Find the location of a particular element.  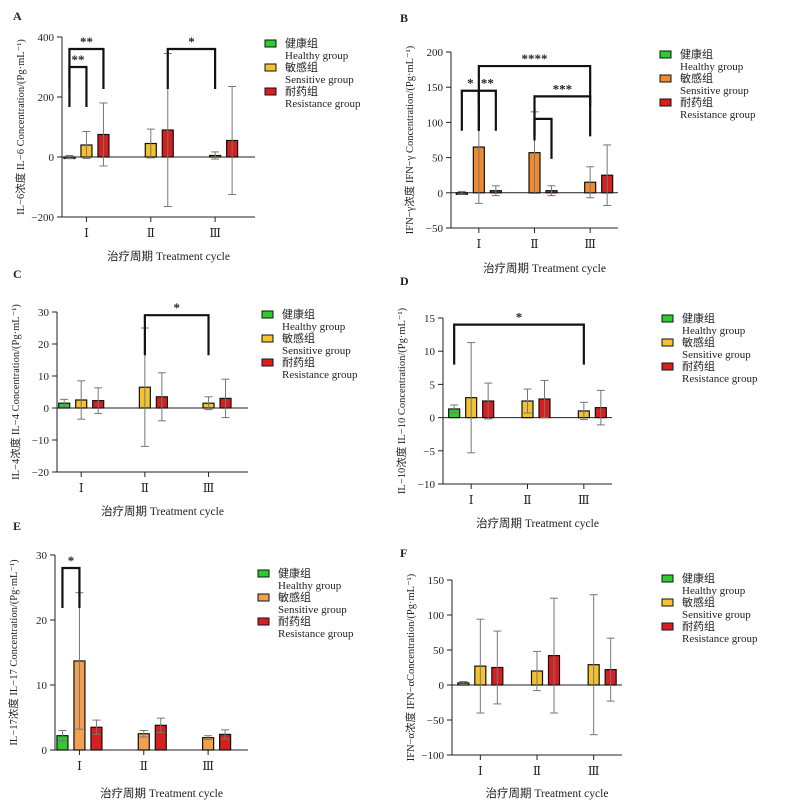

y-tick-label: 400 is located at coordinates (46, 38).